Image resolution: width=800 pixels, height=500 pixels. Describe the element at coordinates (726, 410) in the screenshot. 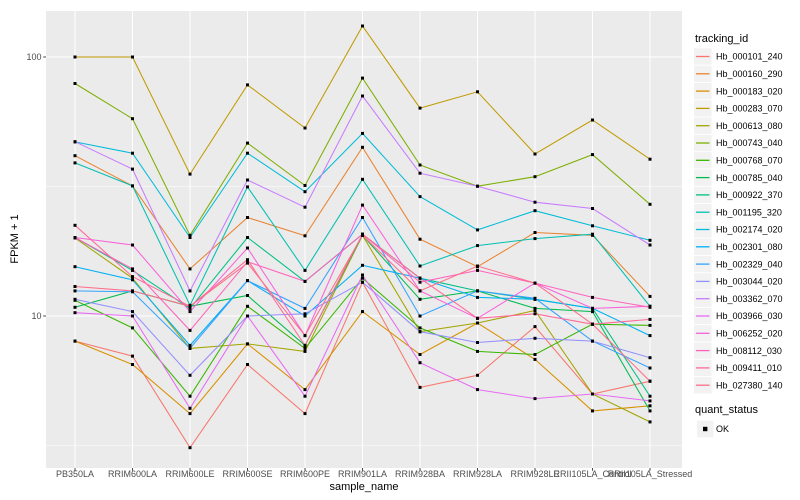

I see `legend-title-quant-status: quant_status` at that location.